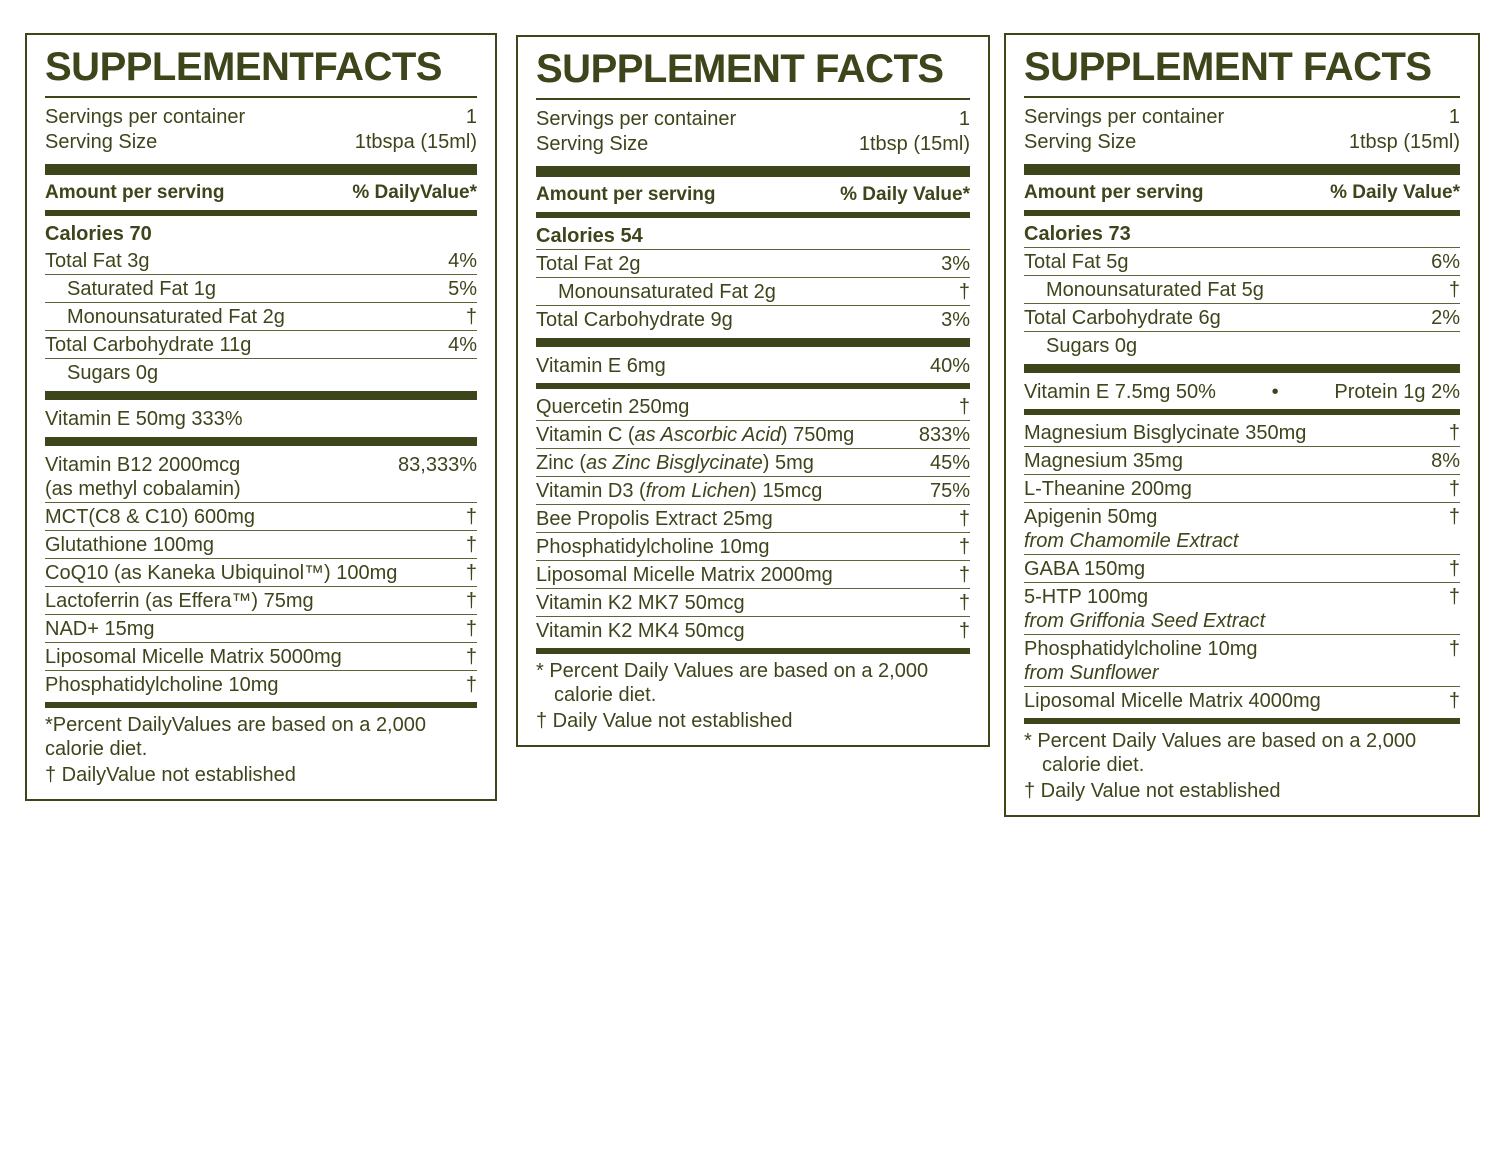 The image size is (1500, 1174). What do you see at coordinates (261, 289) in the screenshot?
I see `nutrient-row: Saturated Fat 1g 5%` at bounding box center [261, 289].